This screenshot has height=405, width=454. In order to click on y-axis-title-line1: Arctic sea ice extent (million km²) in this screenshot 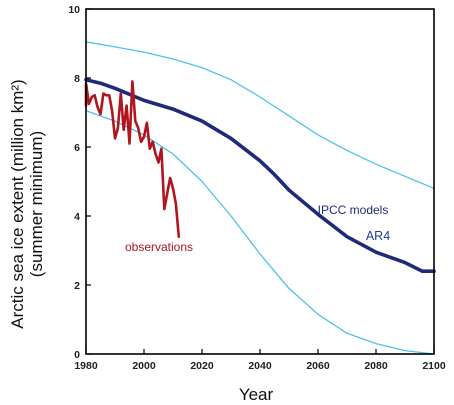, I will do `click(17, 203)`.